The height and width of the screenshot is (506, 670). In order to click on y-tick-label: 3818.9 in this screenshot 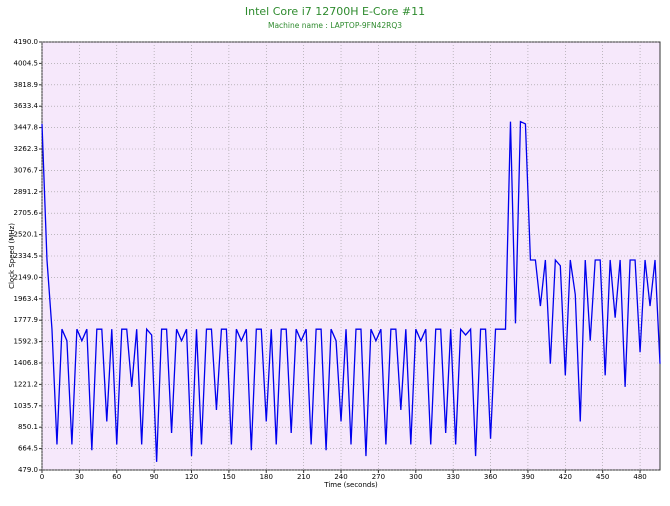, I will do `click(26, 85)`.